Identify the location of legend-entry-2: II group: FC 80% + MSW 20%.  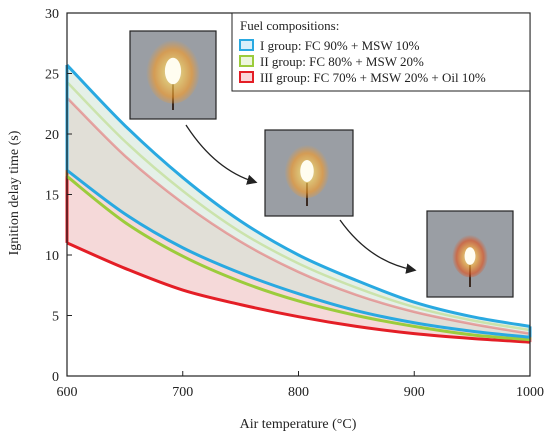
(342, 61).